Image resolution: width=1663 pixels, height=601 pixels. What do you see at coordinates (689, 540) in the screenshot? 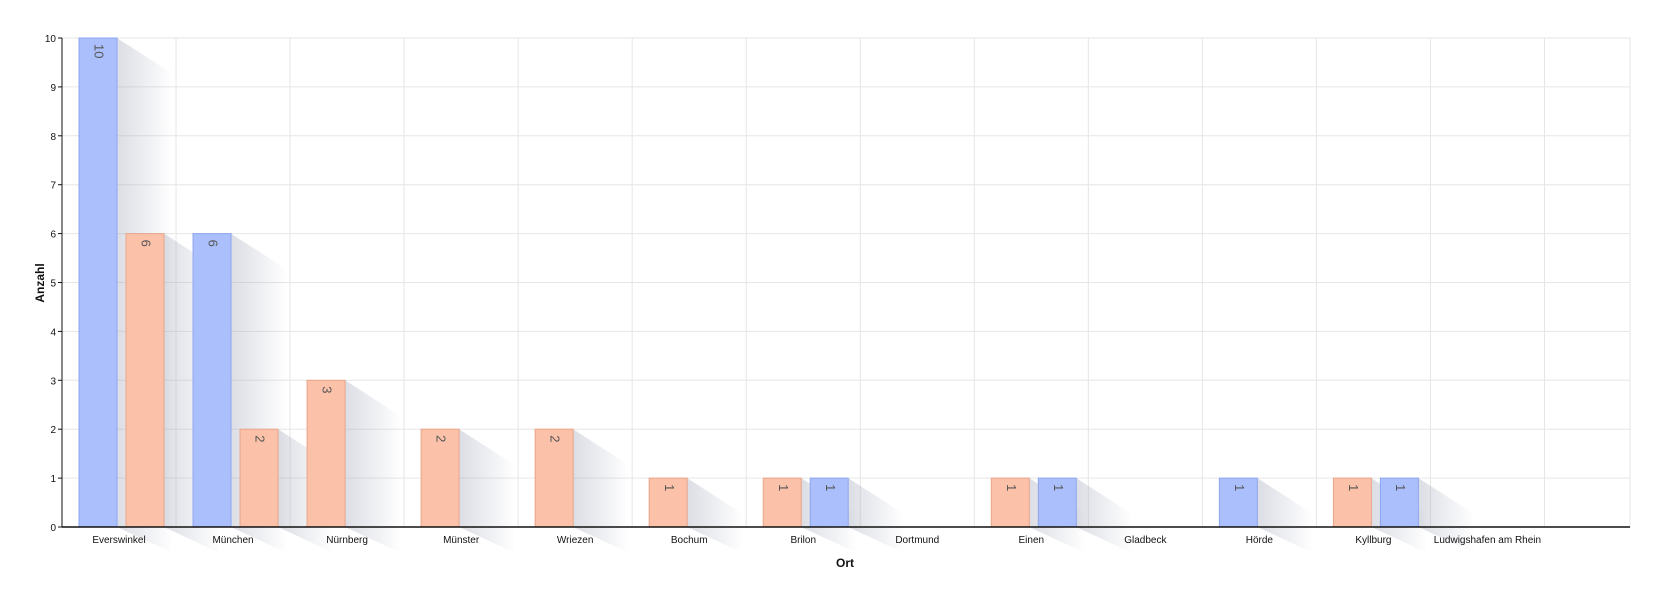
I see `x-tick-label: Bochum` at bounding box center [689, 540].